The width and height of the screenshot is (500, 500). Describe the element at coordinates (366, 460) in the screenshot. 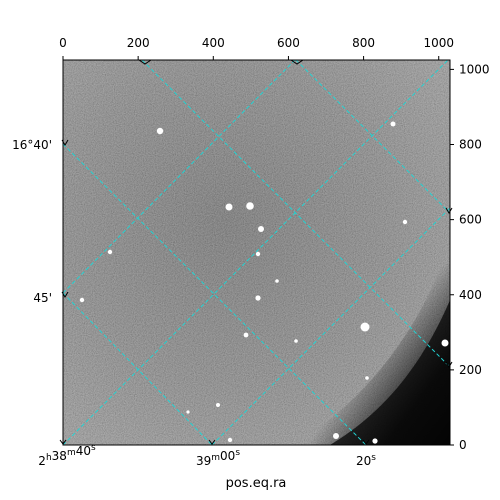

I see `ra-tick-label-2: 20s` at that location.